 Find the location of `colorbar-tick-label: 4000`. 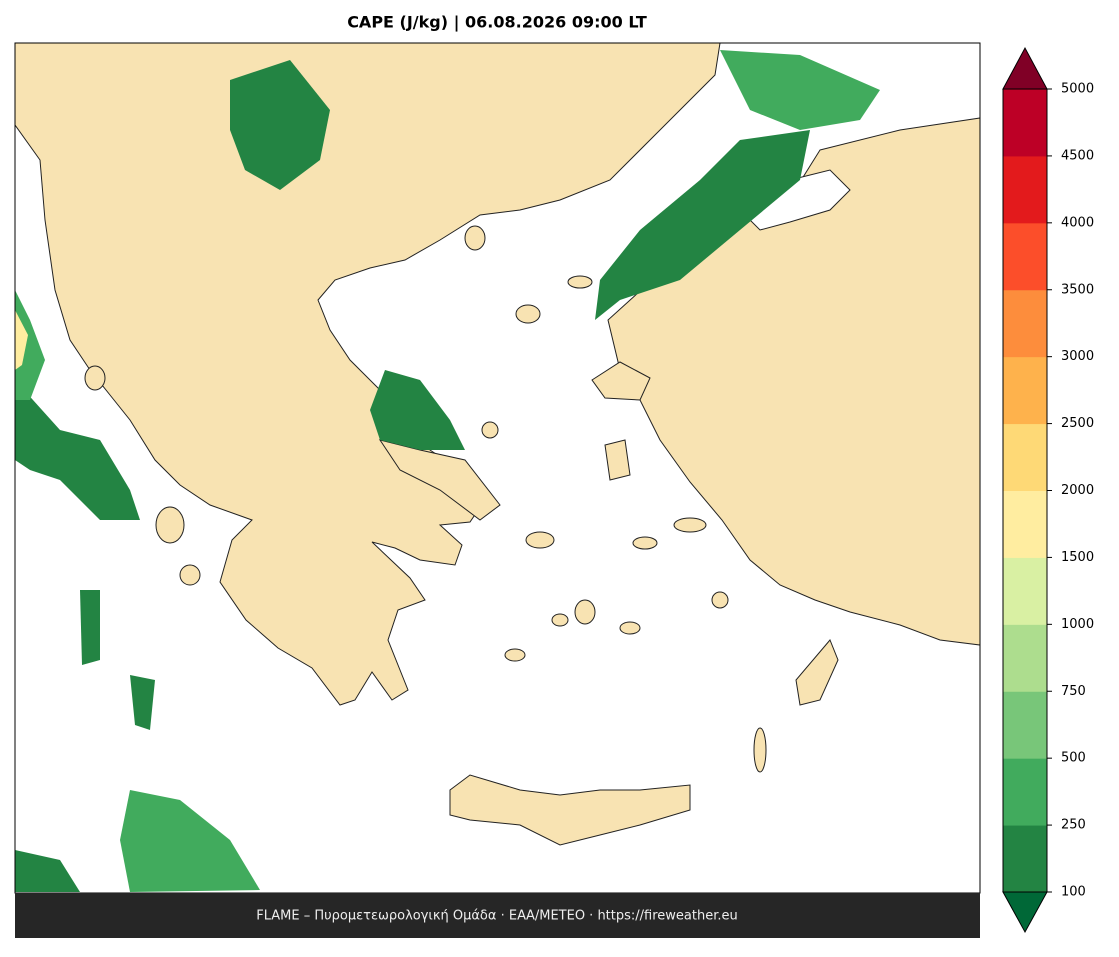

colorbar-tick-label: 4000 is located at coordinates (1077, 222).